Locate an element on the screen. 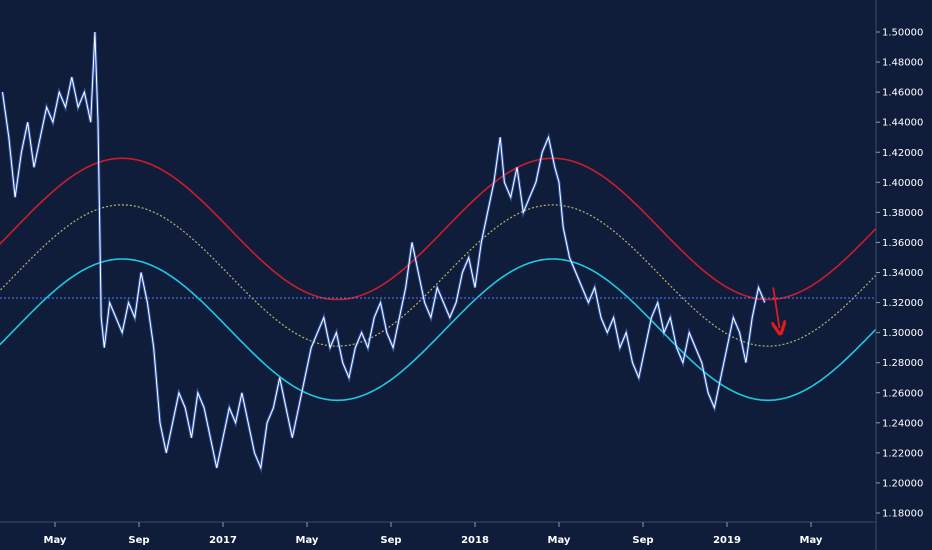 The height and width of the screenshot is (550, 932). y-tick-label: 1.26000 is located at coordinates (902, 393).